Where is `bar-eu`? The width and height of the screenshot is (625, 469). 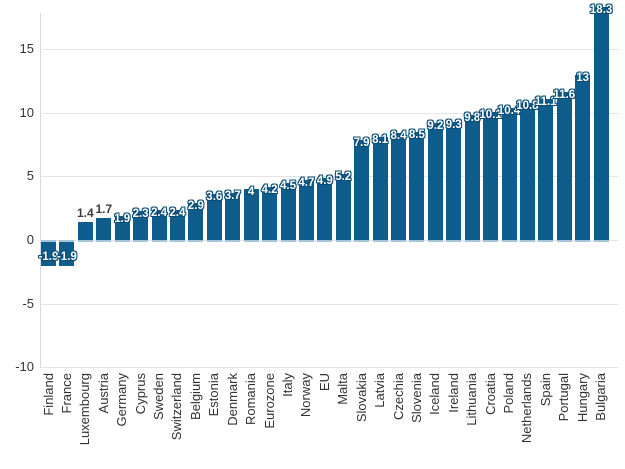
bar-eu is located at coordinates (325, 209).